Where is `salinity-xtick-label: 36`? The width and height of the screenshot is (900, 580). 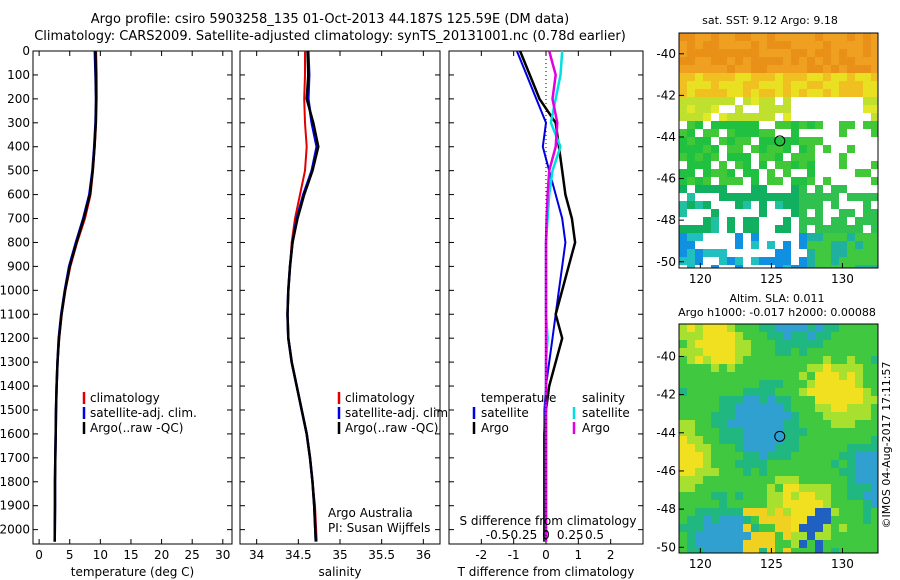
salinity-xtick-label: 36 is located at coordinates (423, 555).